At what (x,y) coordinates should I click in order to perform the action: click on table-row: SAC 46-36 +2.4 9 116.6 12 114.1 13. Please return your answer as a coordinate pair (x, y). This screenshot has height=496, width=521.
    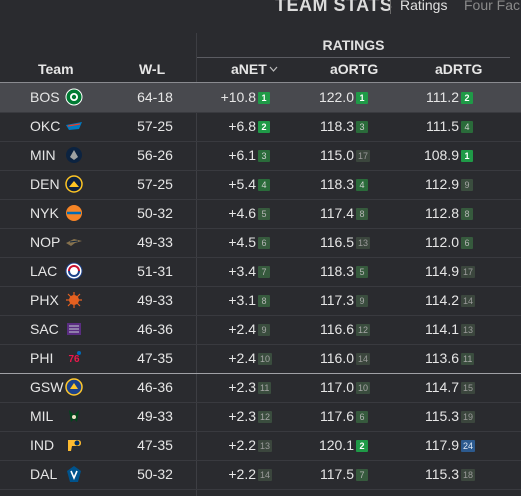
    Looking at the image, I should click on (260, 330).